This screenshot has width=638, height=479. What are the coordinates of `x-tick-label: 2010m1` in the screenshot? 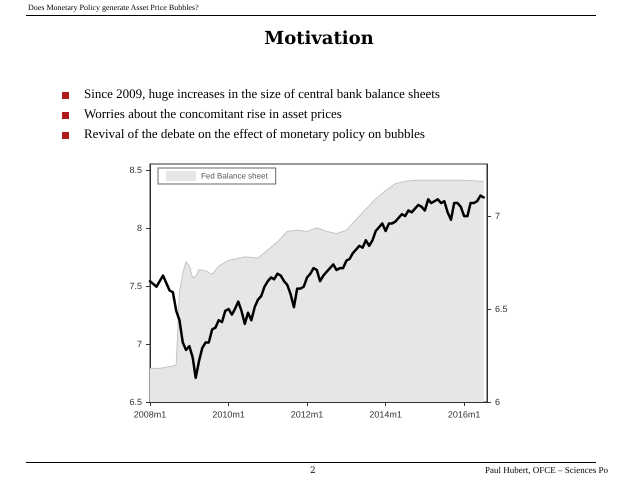 It's located at (228, 415).